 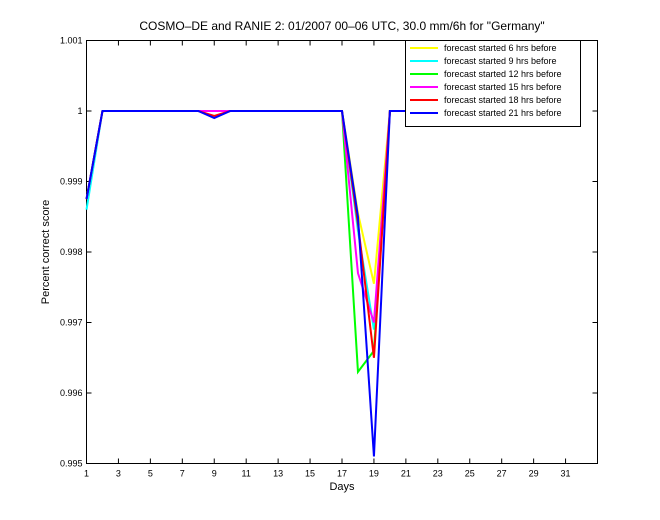 I want to click on x-tick-label: 29, so click(x=534, y=474).